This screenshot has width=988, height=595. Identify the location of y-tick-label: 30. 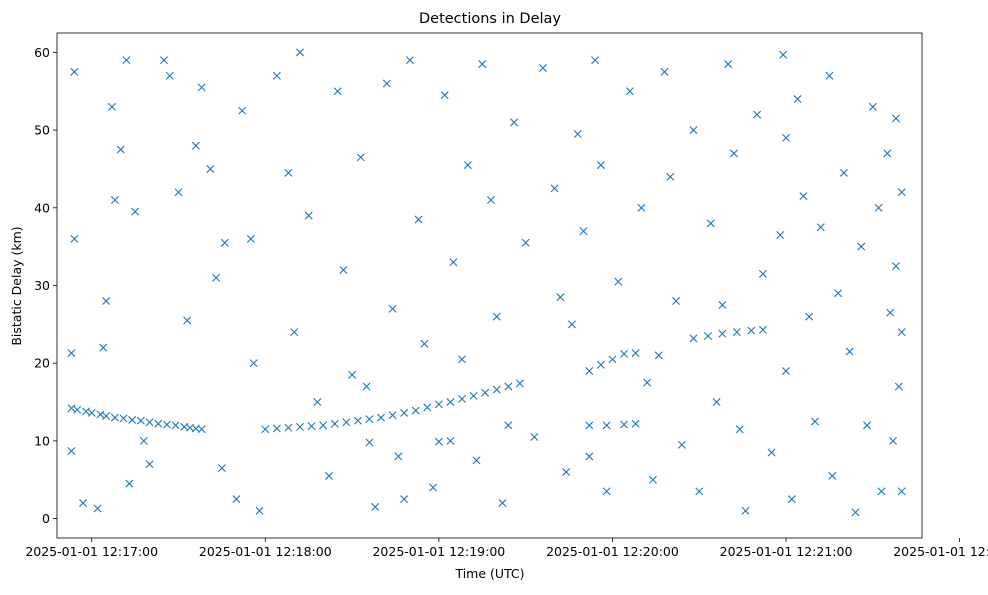
(42, 285).